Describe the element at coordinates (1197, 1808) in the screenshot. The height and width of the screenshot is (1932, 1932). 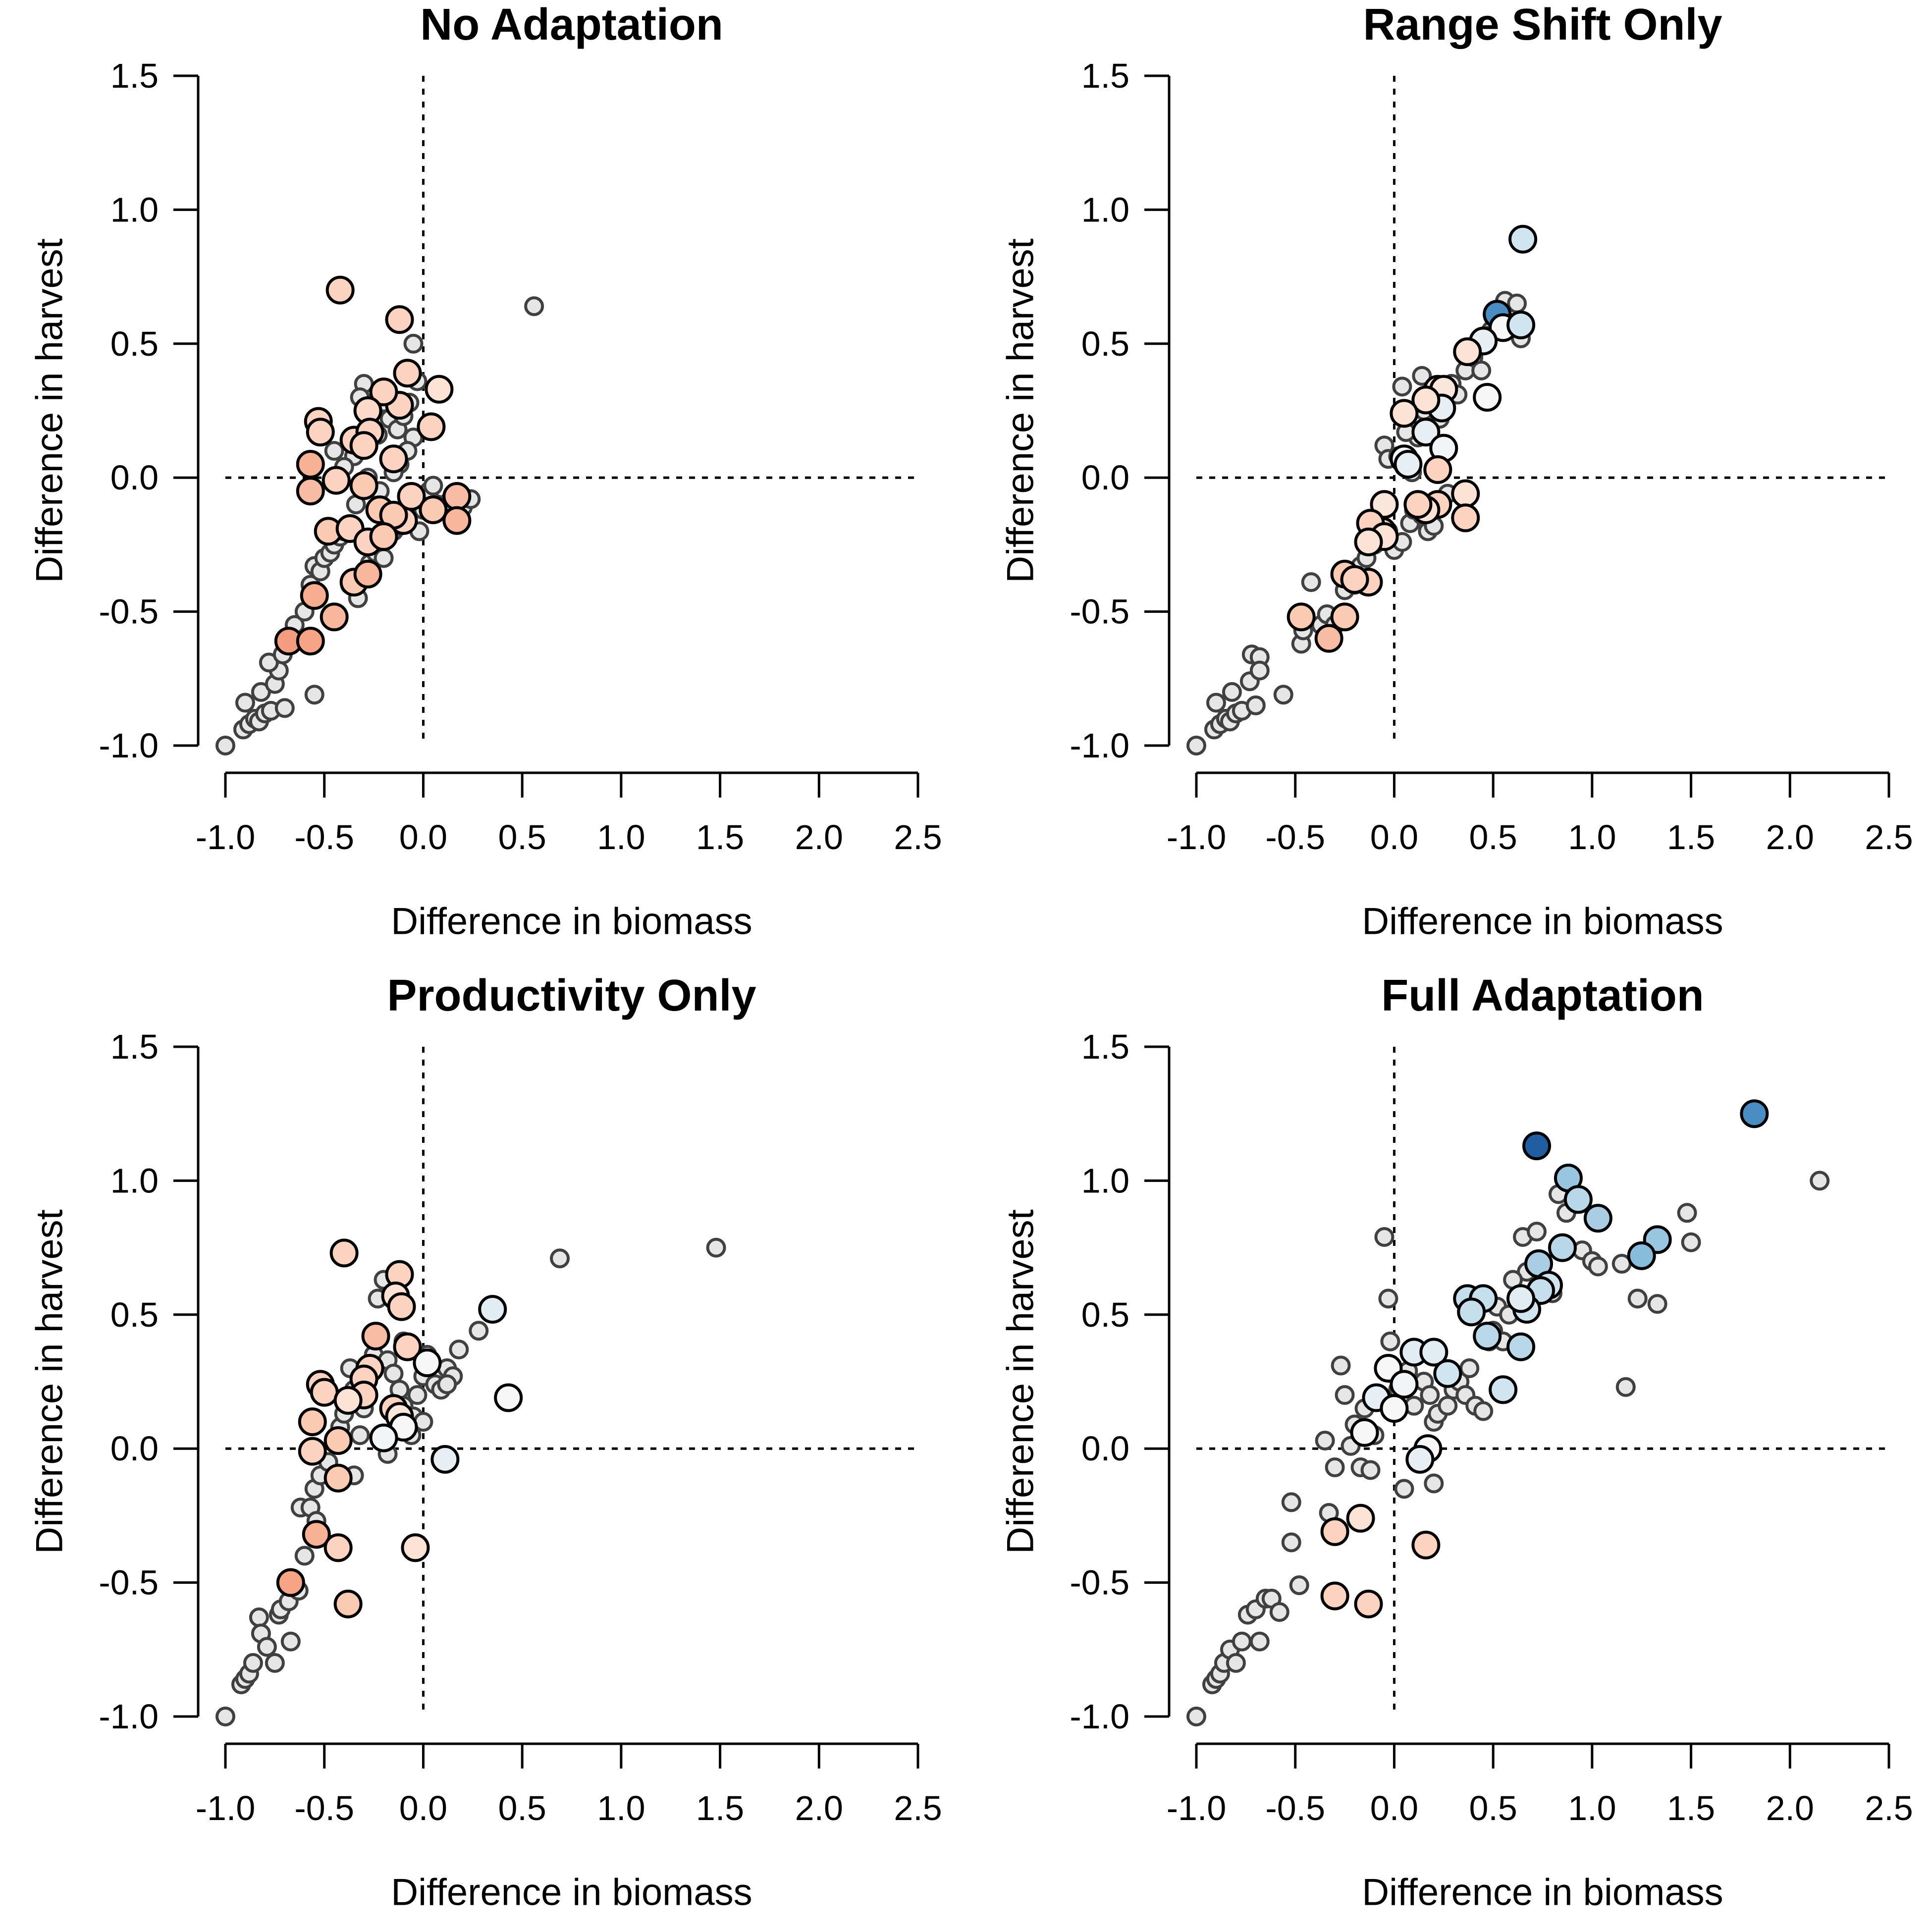
I see `x-tick-label: -1.0` at that location.